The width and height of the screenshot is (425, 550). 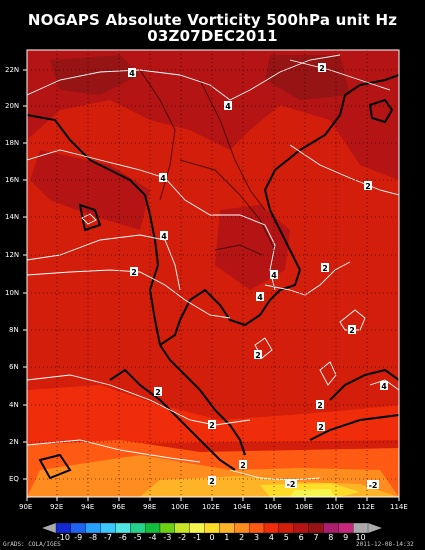 I want to click on colorbar-tick-label: 2, so click(x=241, y=537).